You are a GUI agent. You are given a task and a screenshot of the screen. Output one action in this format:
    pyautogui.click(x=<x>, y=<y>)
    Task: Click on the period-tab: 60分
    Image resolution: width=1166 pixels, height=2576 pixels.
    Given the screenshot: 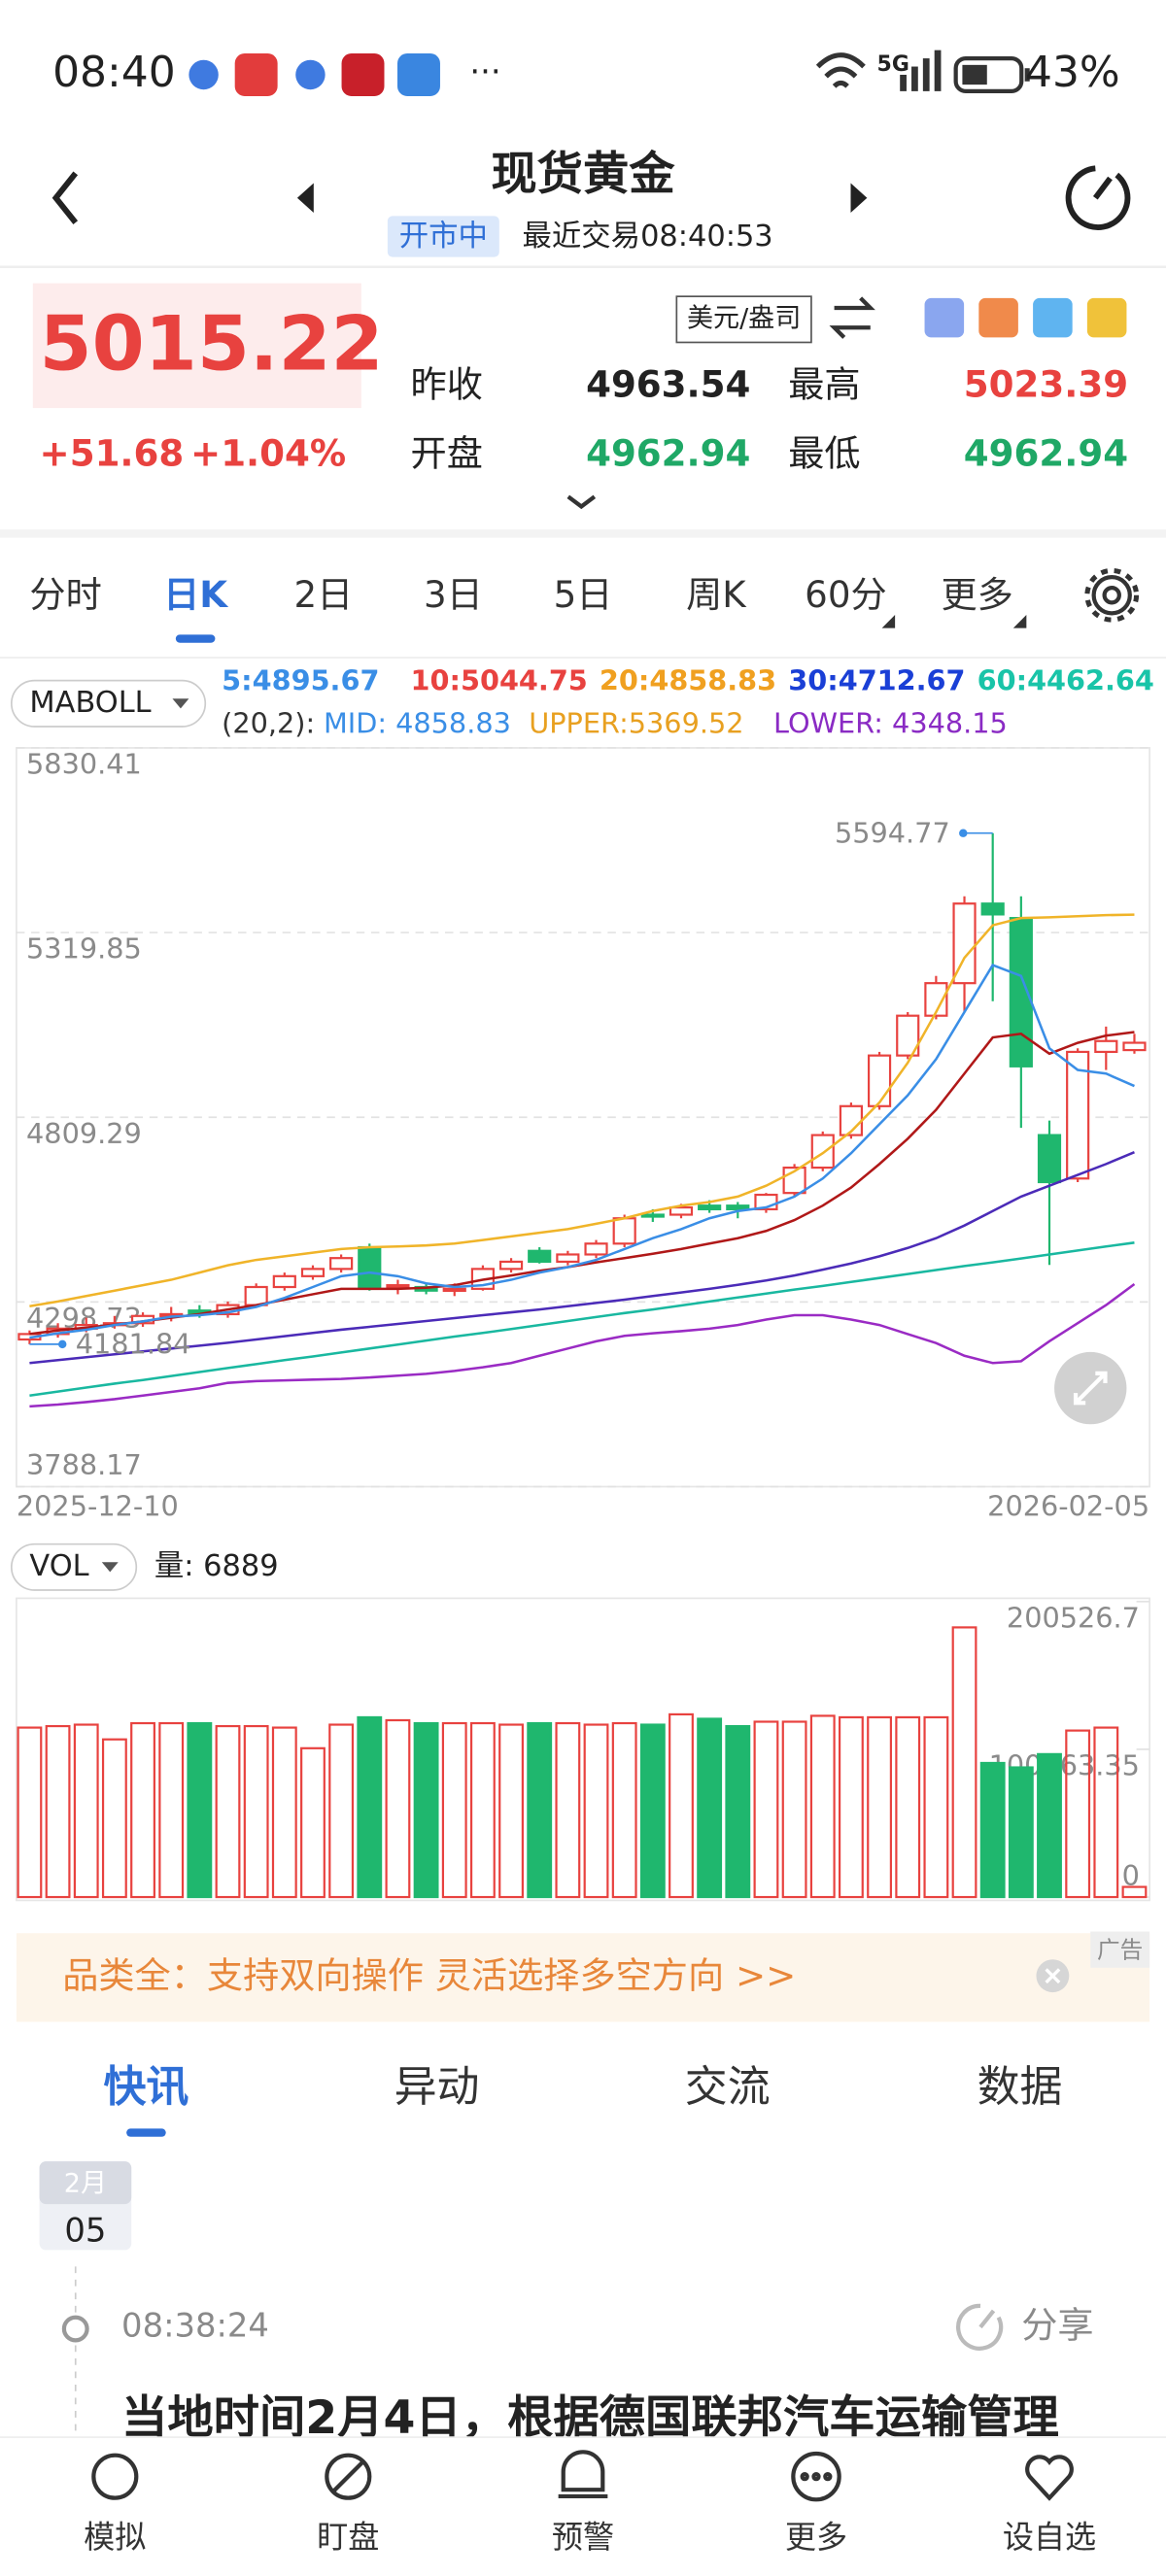 What is the action you would take?
    pyautogui.click(x=845, y=594)
    